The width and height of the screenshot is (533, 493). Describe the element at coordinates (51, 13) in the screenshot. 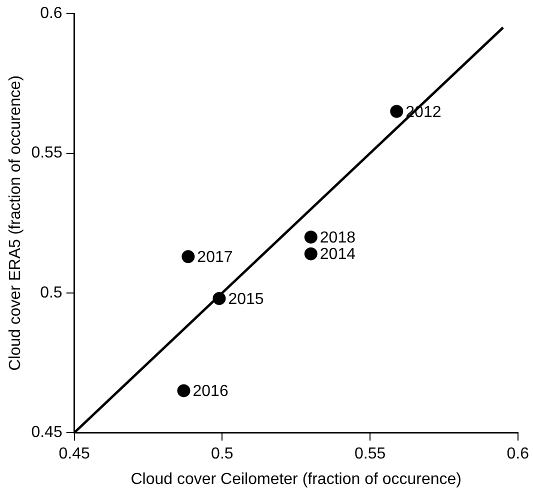

I see `y-tick-label: 0.6` at that location.